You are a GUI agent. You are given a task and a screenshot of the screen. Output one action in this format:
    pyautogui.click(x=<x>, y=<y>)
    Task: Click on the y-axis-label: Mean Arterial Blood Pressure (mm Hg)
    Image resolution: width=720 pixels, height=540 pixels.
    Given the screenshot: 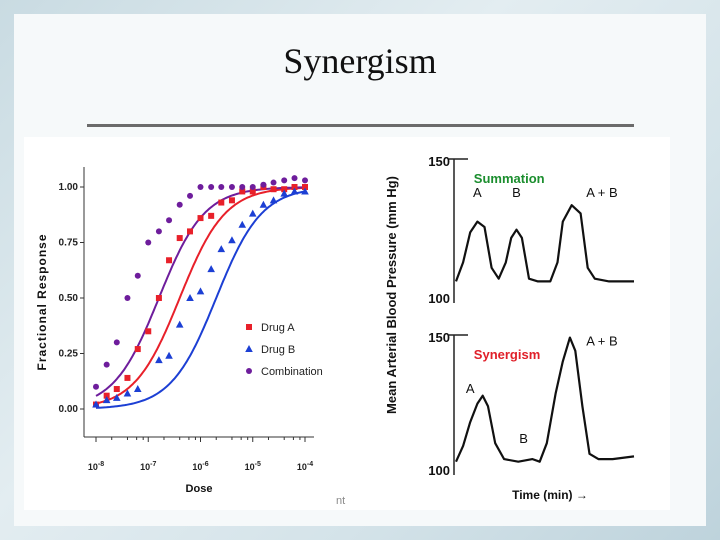 What is the action you would take?
    pyautogui.click(x=391, y=295)
    